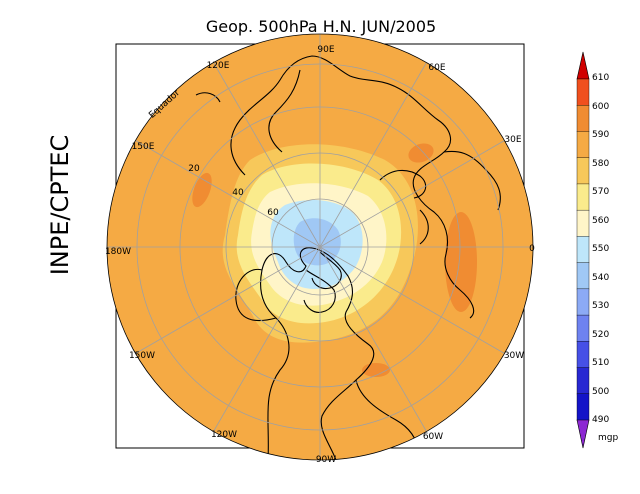 The height and width of the screenshot is (494, 640). I want to click on meridian-60w, so click(373, 339).